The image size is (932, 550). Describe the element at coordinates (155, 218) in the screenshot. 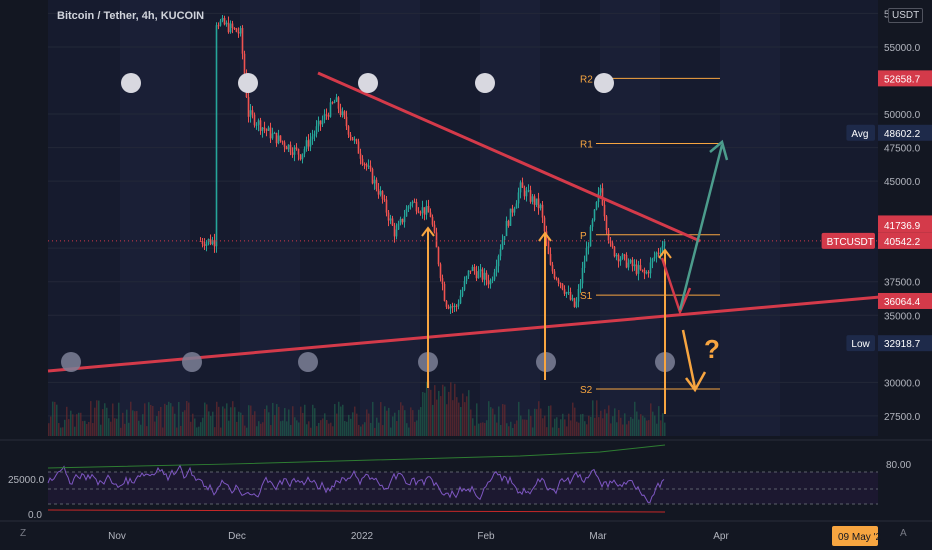

I see `session-band` at that location.